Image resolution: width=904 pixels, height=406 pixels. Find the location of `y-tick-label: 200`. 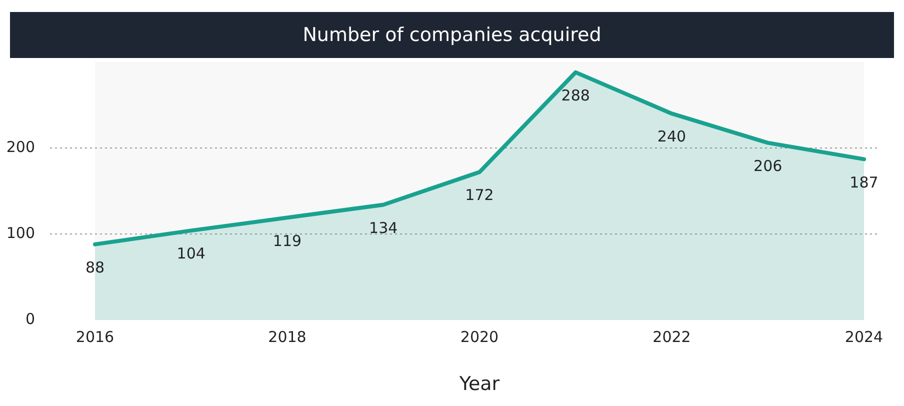

y-tick-label: 200 is located at coordinates (20, 147).